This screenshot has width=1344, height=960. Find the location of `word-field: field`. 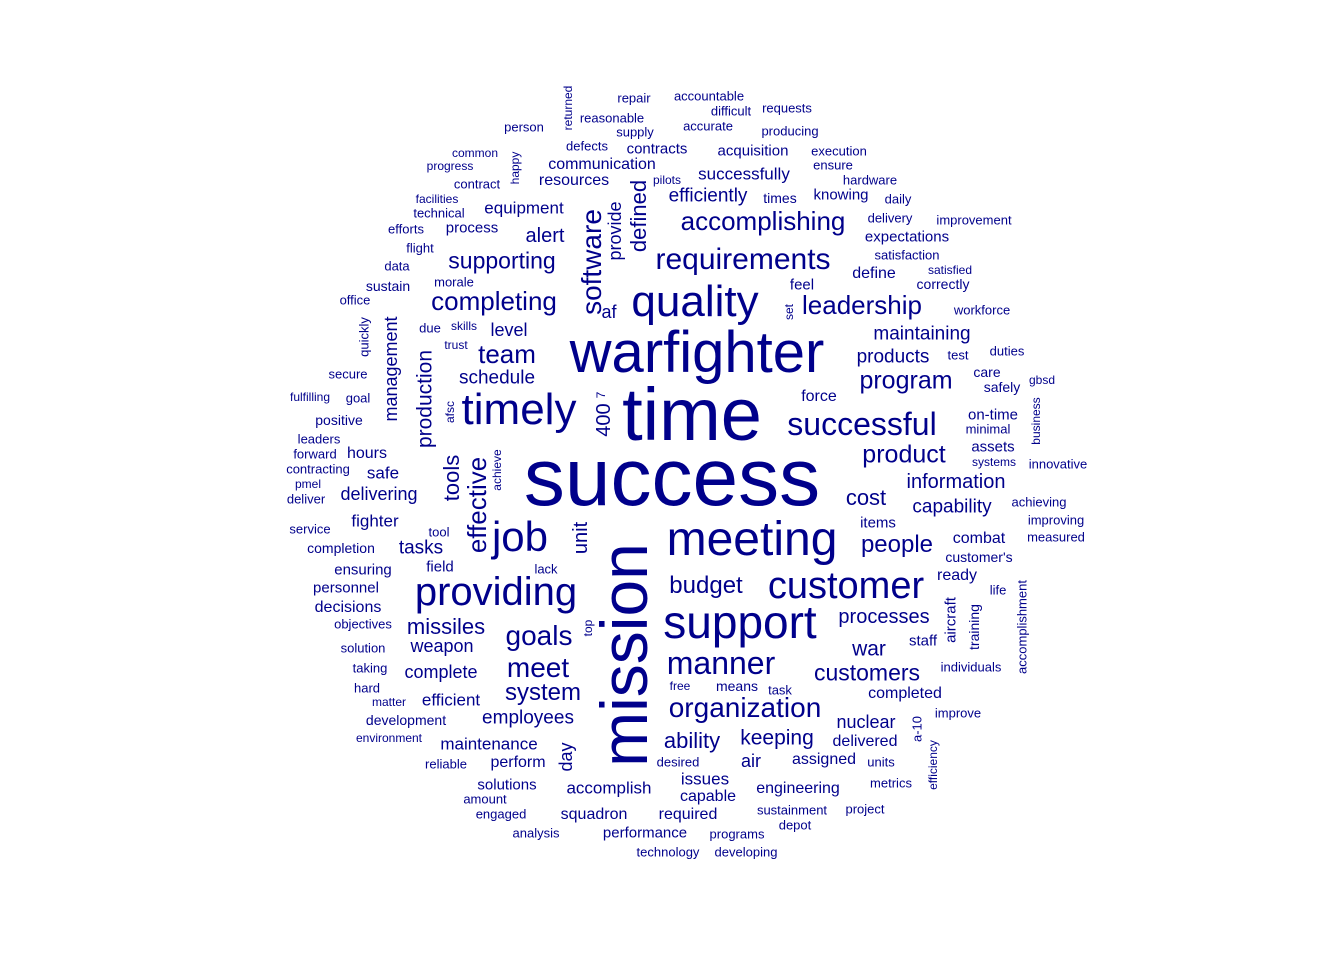

word-field: field is located at coordinates (440, 567).